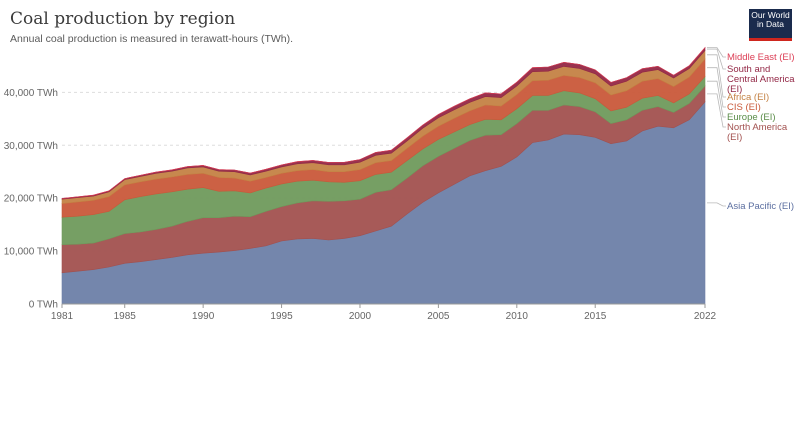 The height and width of the screenshot is (432, 800). What do you see at coordinates (62, 316) in the screenshot?
I see `x-tick-label: 1981` at bounding box center [62, 316].